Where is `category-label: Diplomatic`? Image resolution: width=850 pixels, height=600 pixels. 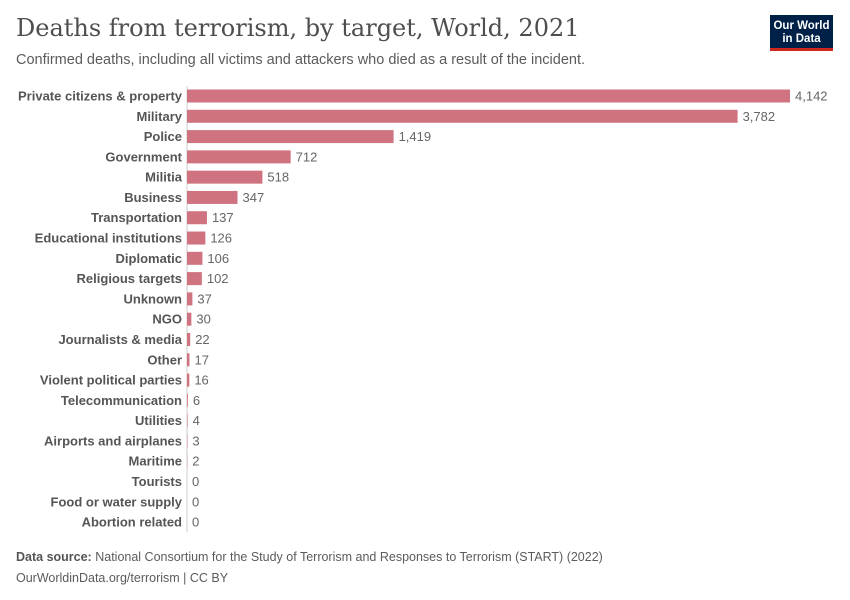
category-label: Diplomatic is located at coordinates (149, 258).